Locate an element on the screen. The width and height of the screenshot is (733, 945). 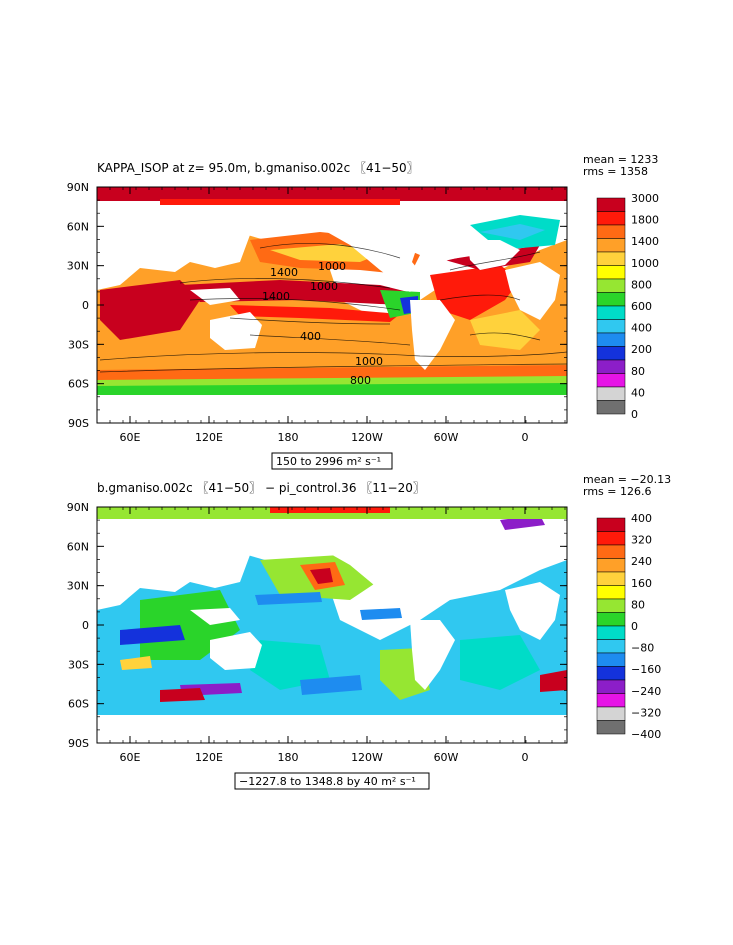
panel-top-range-box: 150 to 2996 m² s⁻¹ is located at coordinates (332, 461).